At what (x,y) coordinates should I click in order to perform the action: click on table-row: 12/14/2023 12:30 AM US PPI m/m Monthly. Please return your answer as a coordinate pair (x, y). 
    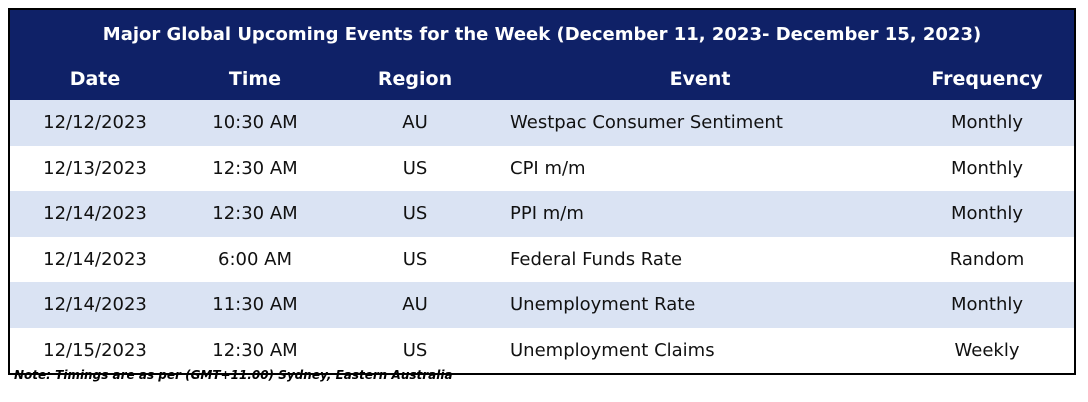
    Looking at the image, I should click on (542, 214).